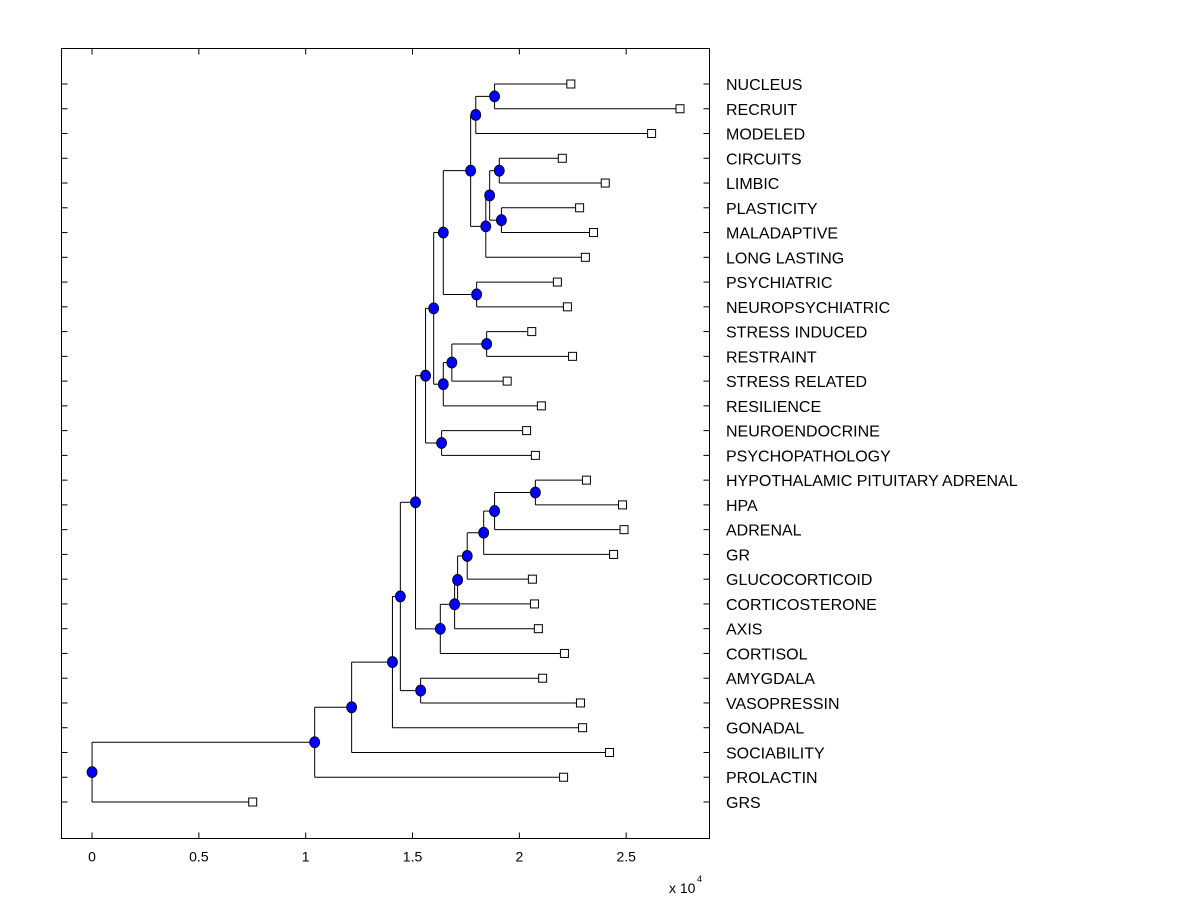 The width and height of the screenshot is (1200, 900). What do you see at coordinates (306, 857) in the screenshot?
I see `x-tick-label: 1` at bounding box center [306, 857].